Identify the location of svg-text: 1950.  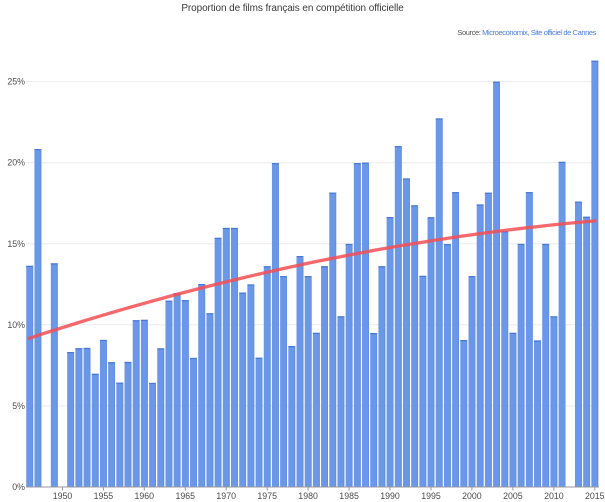
(63, 496).